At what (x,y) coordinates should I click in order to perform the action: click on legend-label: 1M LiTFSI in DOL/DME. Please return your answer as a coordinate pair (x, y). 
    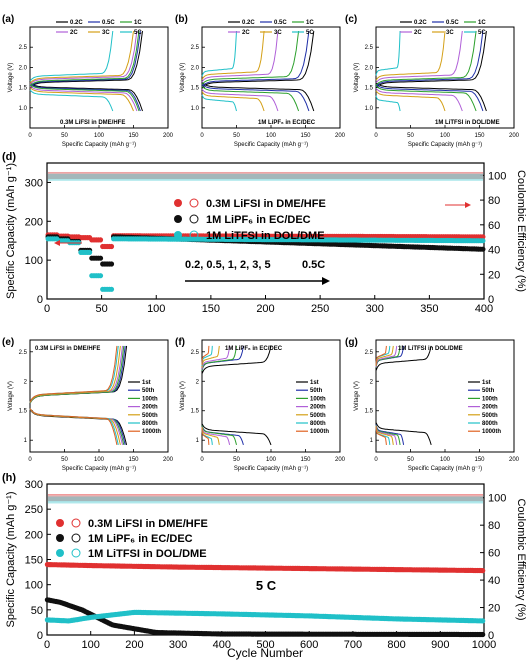
    Looking at the image, I should click on (147, 554).